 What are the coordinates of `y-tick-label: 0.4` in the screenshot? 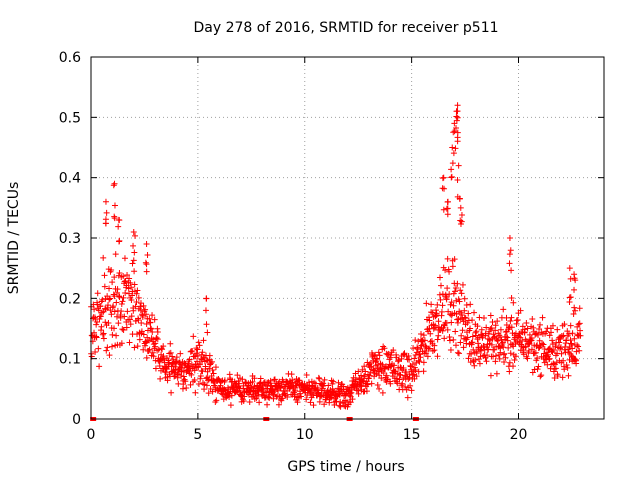 It's located at (70, 179).